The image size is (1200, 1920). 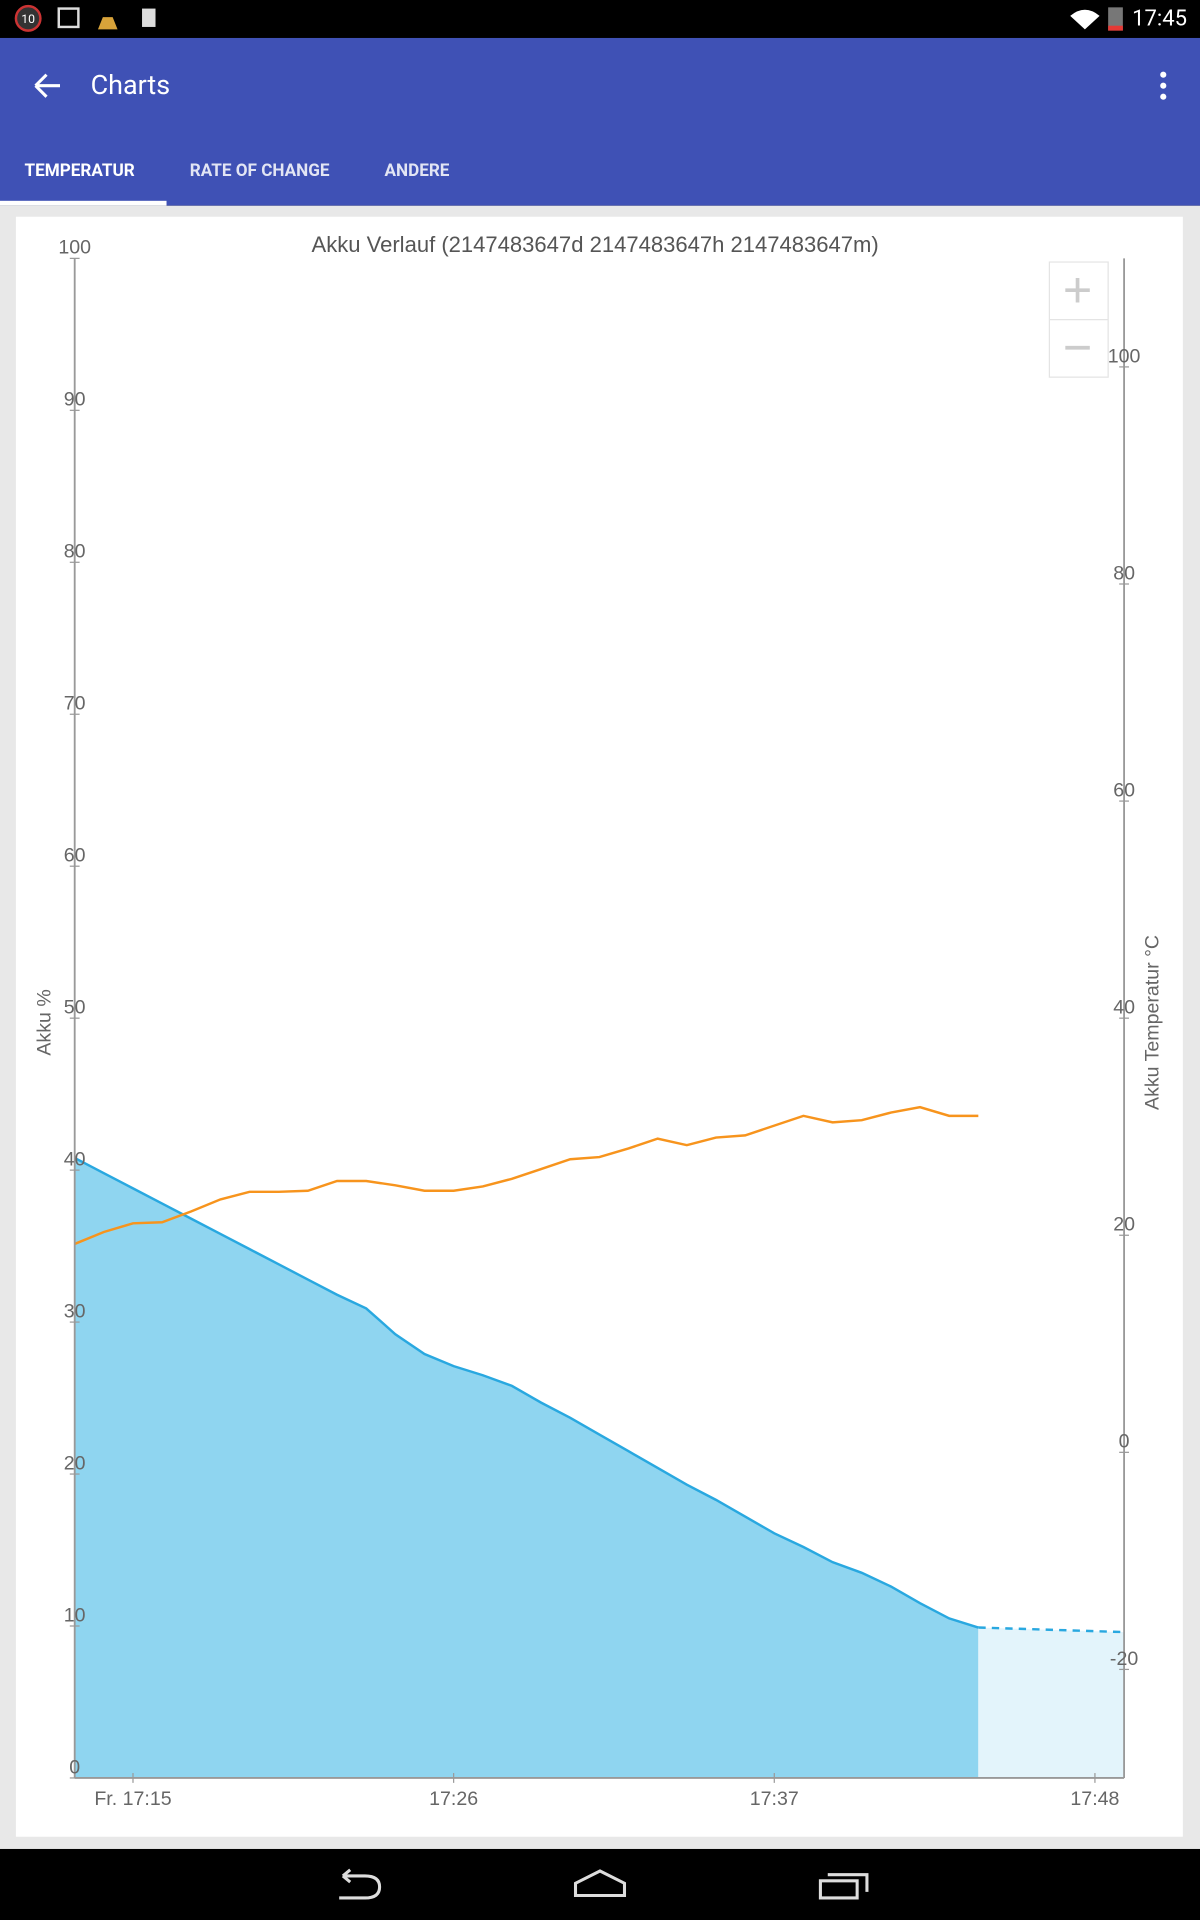 What do you see at coordinates (1085, 19) in the screenshot?
I see `wifi-icon` at bounding box center [1085, 19].